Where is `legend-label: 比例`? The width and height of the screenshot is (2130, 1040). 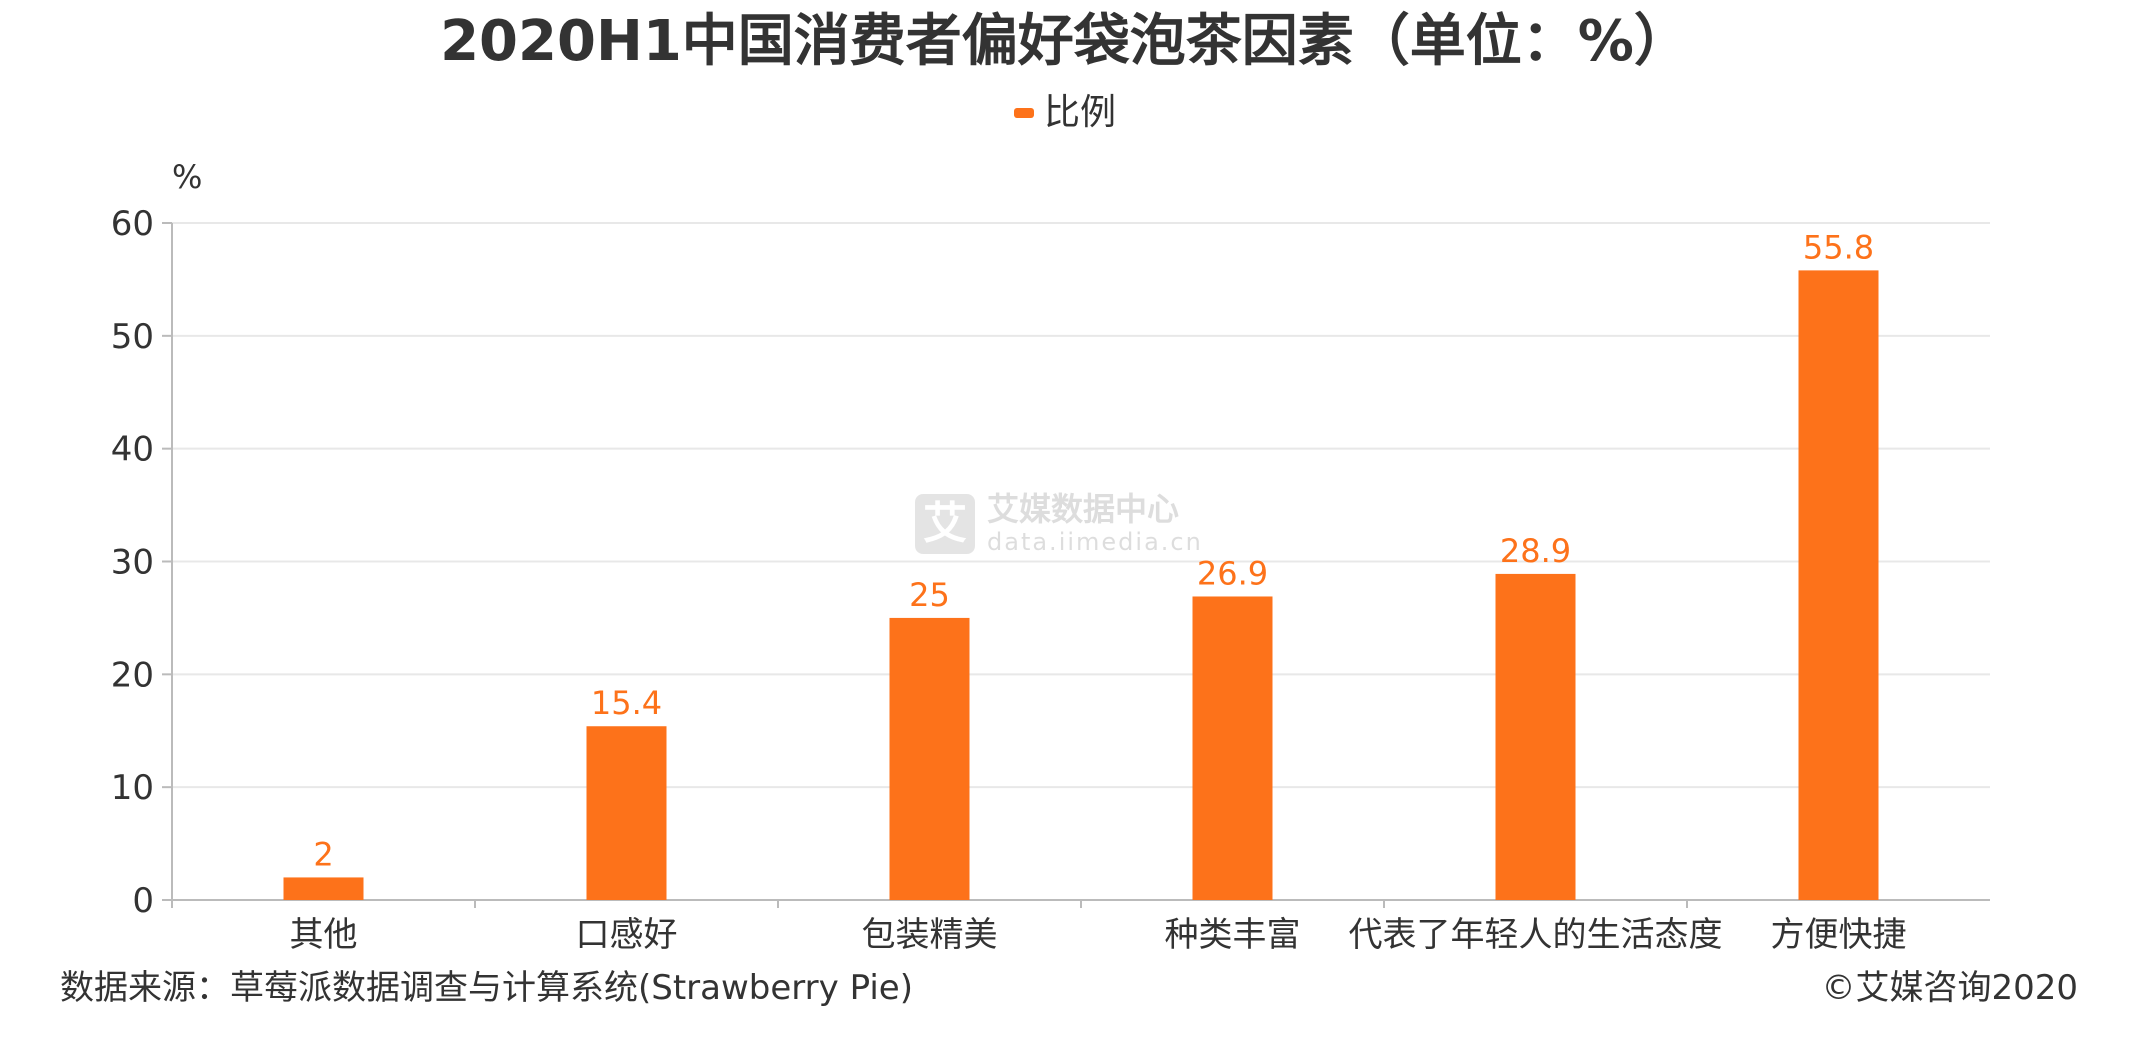
legend-label: 比例 is located at coordinates (1079, 112).